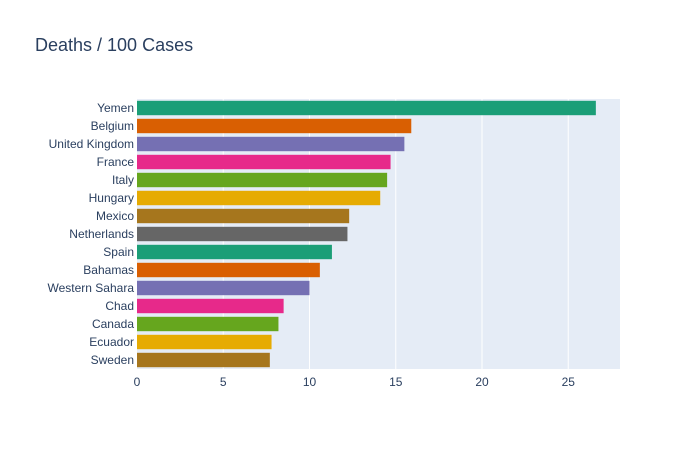  What do you see at coordinates (243, 216) in the screenshot?
I see `bar-mexico` at bounding box center [243, 216].